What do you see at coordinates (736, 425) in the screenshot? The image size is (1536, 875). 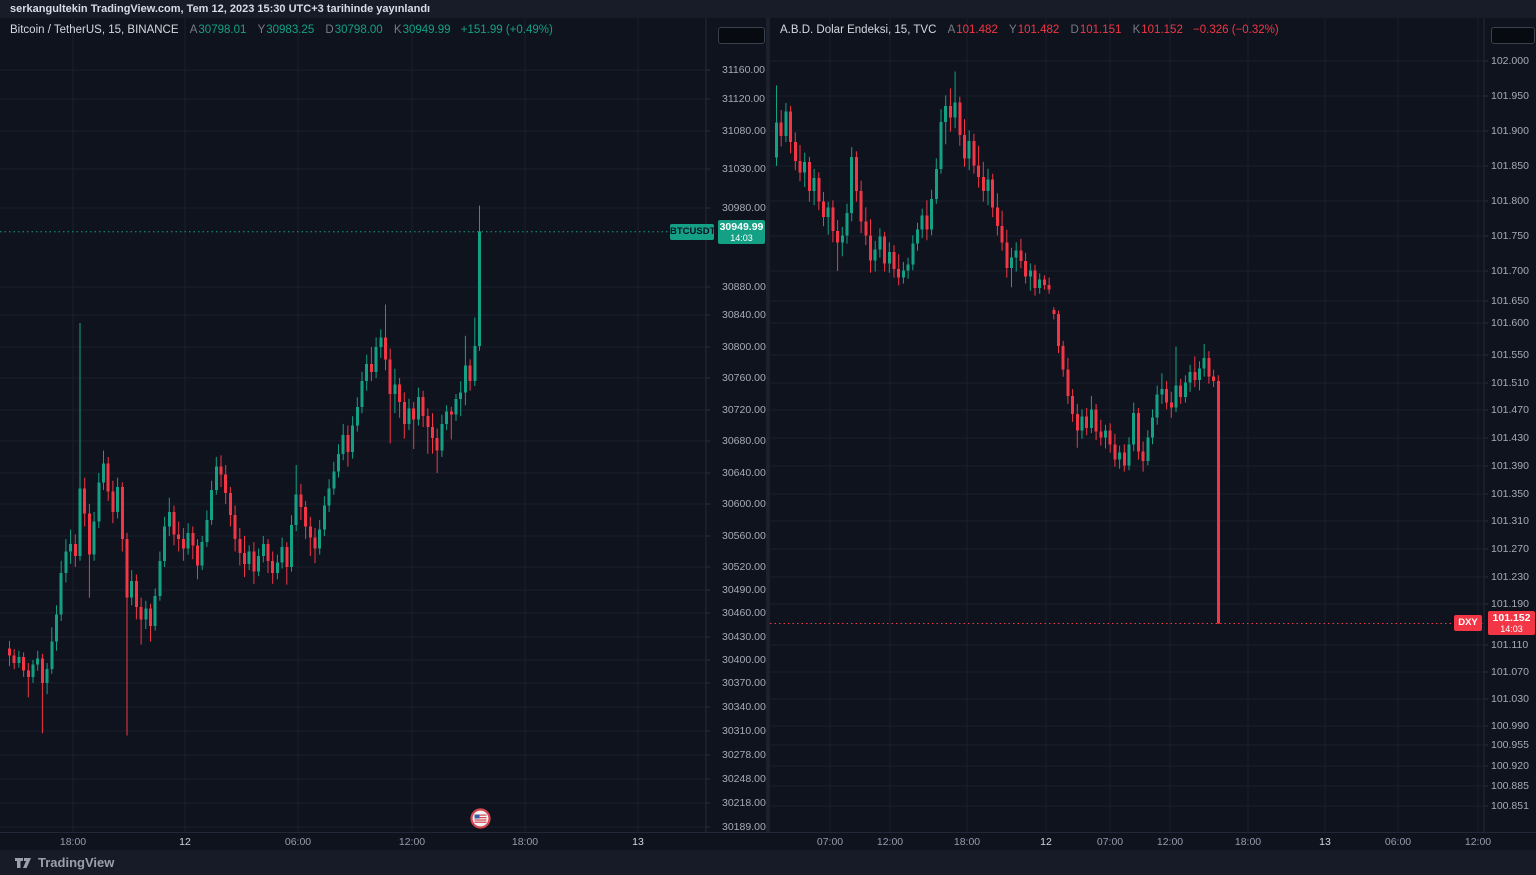 I see `price-axis-btcusdt` at bounding box center [736, 425].